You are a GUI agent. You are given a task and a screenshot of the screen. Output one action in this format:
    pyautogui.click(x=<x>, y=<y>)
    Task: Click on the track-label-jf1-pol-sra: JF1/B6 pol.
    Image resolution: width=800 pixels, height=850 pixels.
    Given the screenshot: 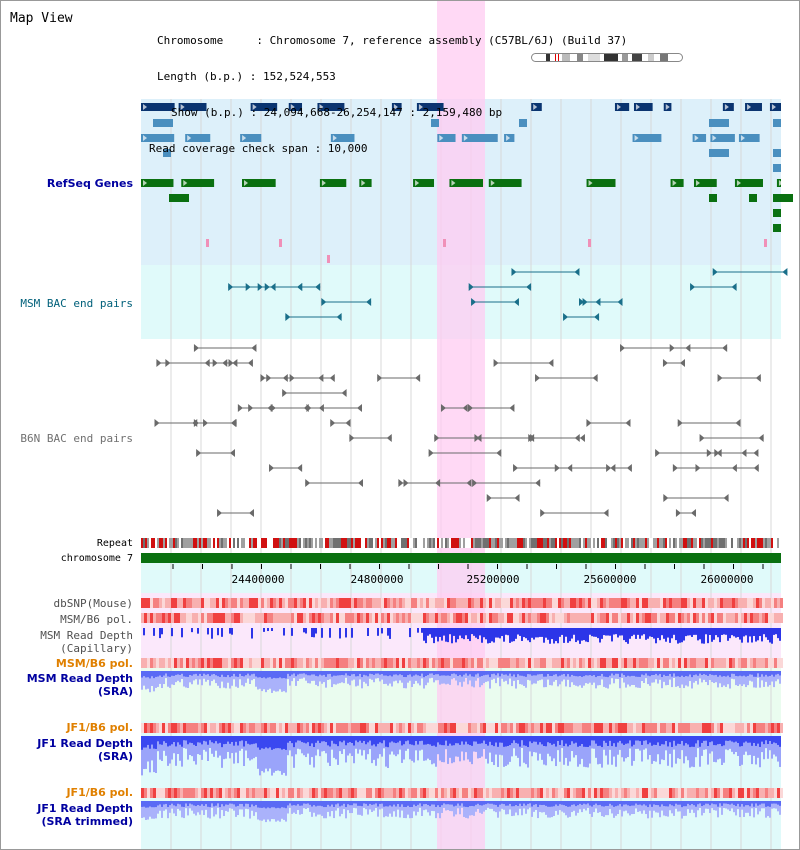 What is the action you would take?
    pyautogui.click(x=99, y=727)
    